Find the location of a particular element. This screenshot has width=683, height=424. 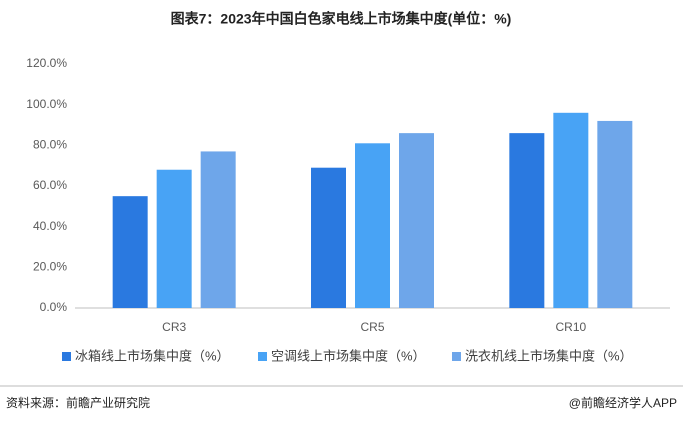

chart-title: 图表7：2023年中国白色家电线上市场集中度(单位：%) is located at coordinates (341, 19).